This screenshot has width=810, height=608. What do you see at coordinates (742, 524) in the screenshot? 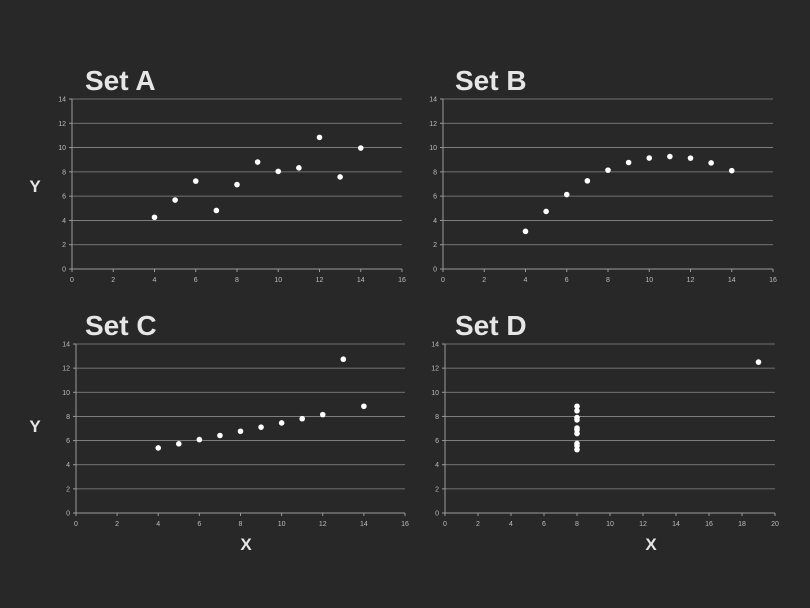
I see `x-tick-label: 18` at bounding box center [742, 524].